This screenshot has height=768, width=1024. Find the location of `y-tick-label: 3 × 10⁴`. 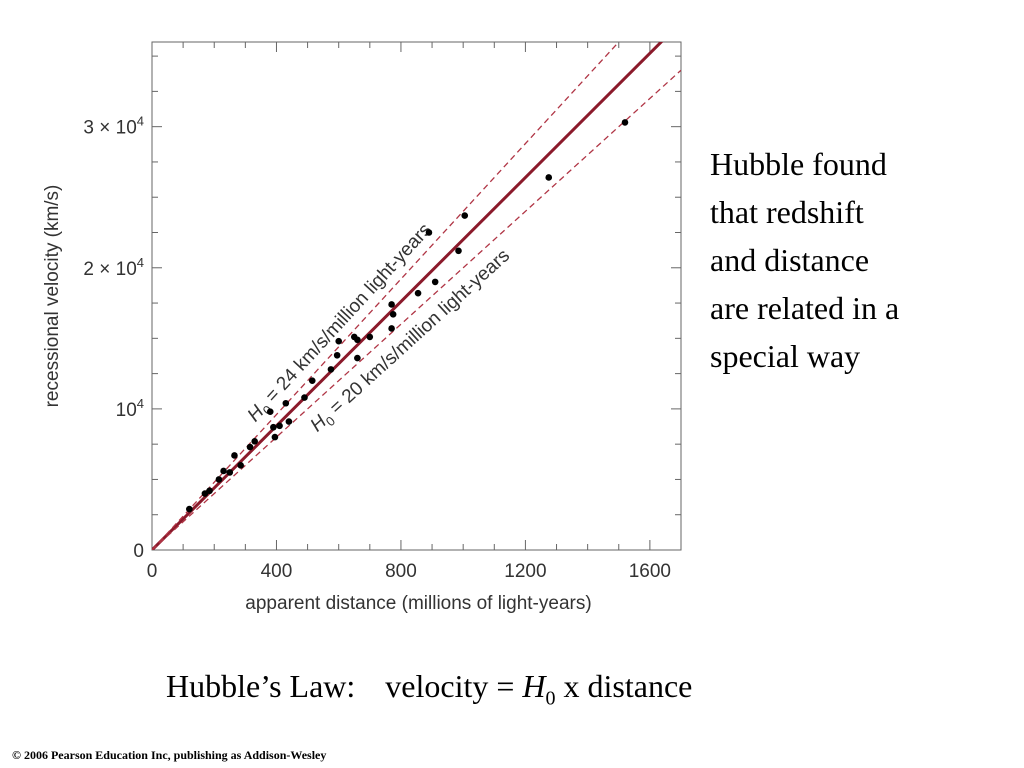

y-tick-label: 3 × 10⁴ is located at coordinates (113, 126).